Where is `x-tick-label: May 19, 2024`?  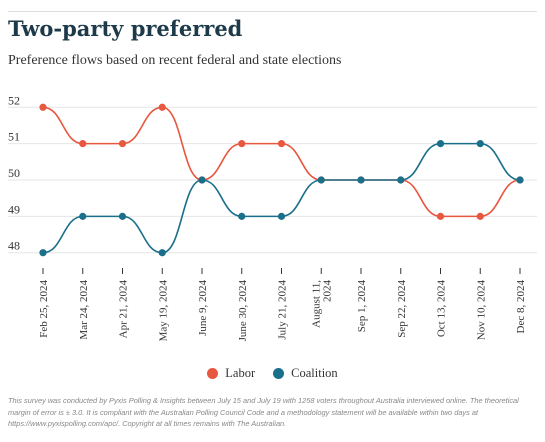 x-tick-label: May 19, 2024 is located at coordinates (163, 311).